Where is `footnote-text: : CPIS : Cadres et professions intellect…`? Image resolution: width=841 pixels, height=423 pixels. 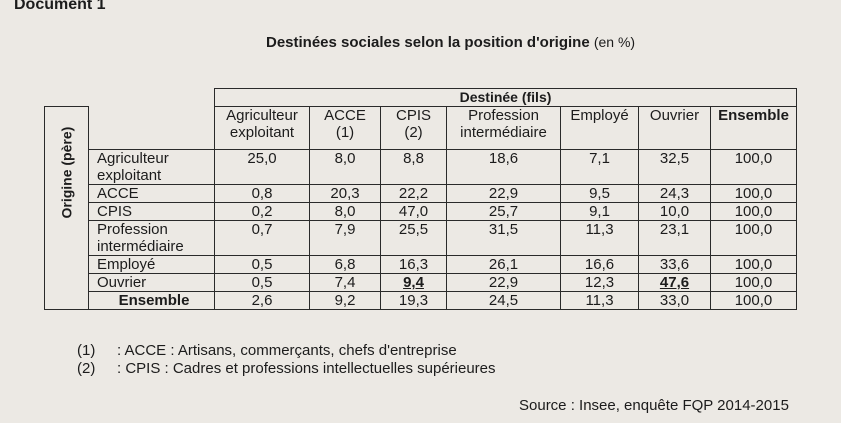
footnote-text: : CPIS : Cadres et professions intellect… is located at coordinates (306, 368).